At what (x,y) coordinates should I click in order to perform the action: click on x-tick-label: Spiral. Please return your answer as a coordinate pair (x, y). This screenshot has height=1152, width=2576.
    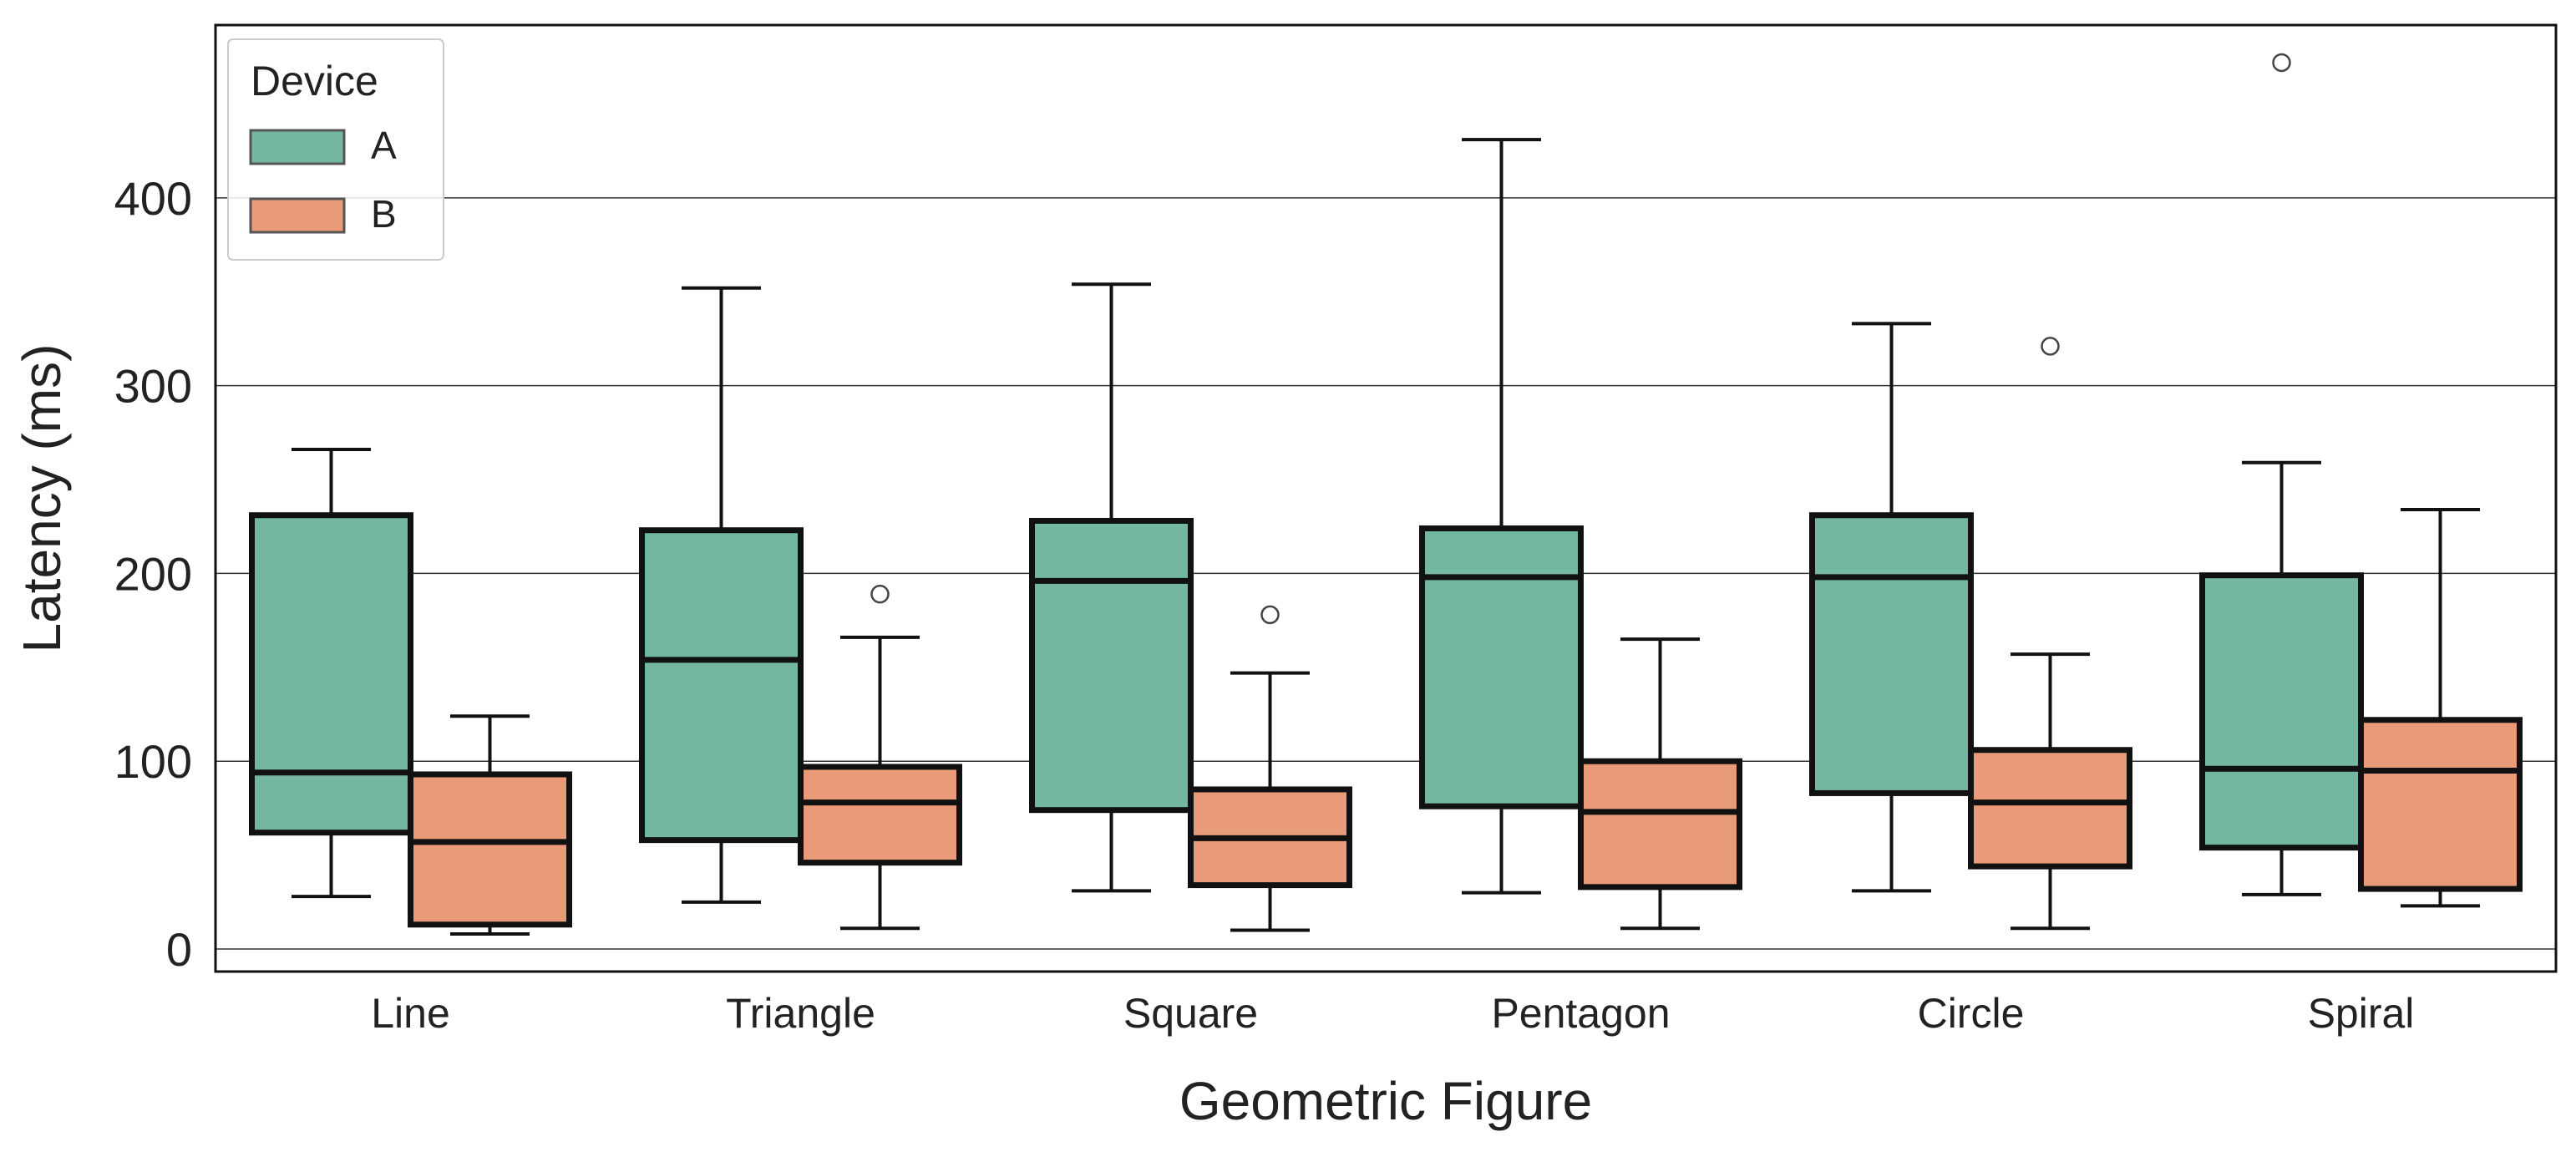
    Looking at the image, I should click on (2361, 1013).